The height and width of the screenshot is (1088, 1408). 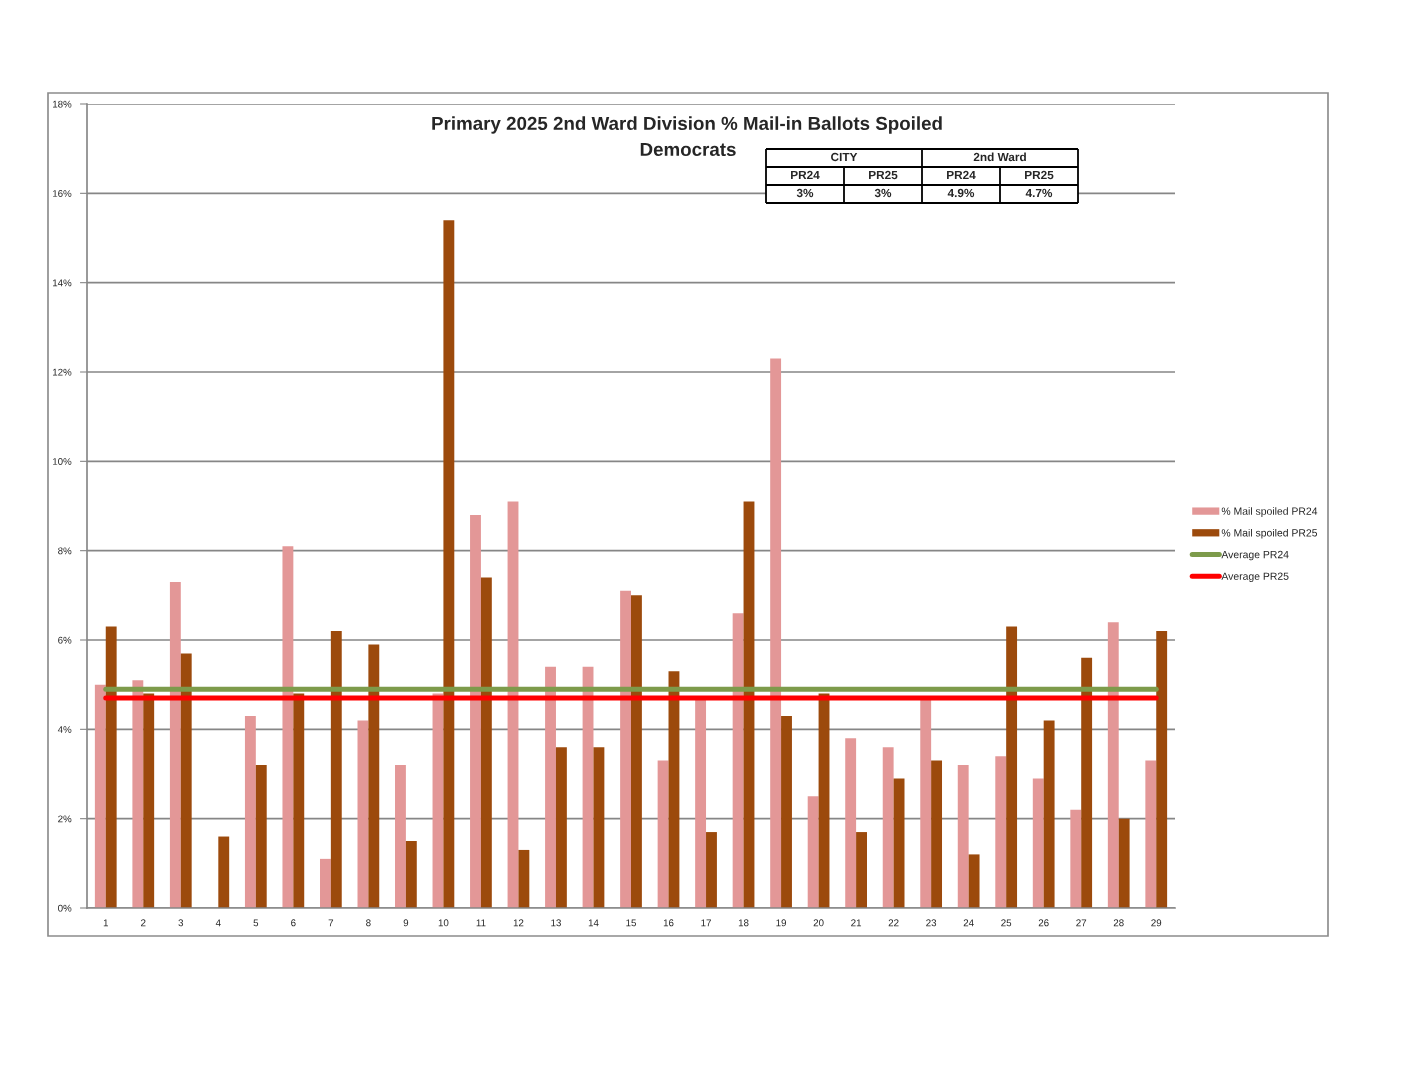 I want to click on x-tick-label: 6, so click(x=293, y=923).